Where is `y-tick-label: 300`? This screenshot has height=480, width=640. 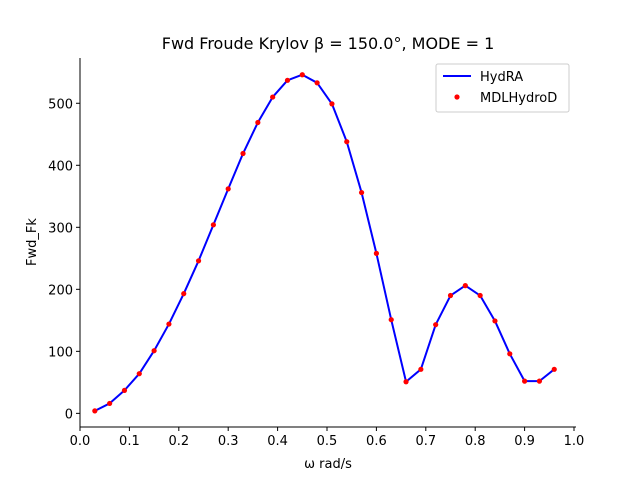
y-tick-label: 300 is located at coordinates (60, 228).